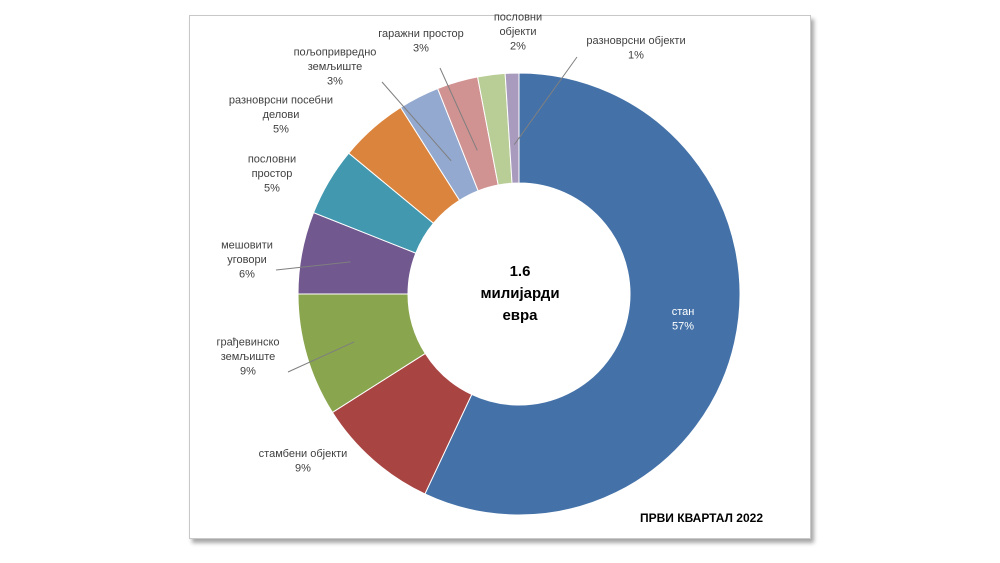 This screenshot has height=563, width=1000. I want to click on slice-label-3-line-0: мешовити, so click(247, 246).